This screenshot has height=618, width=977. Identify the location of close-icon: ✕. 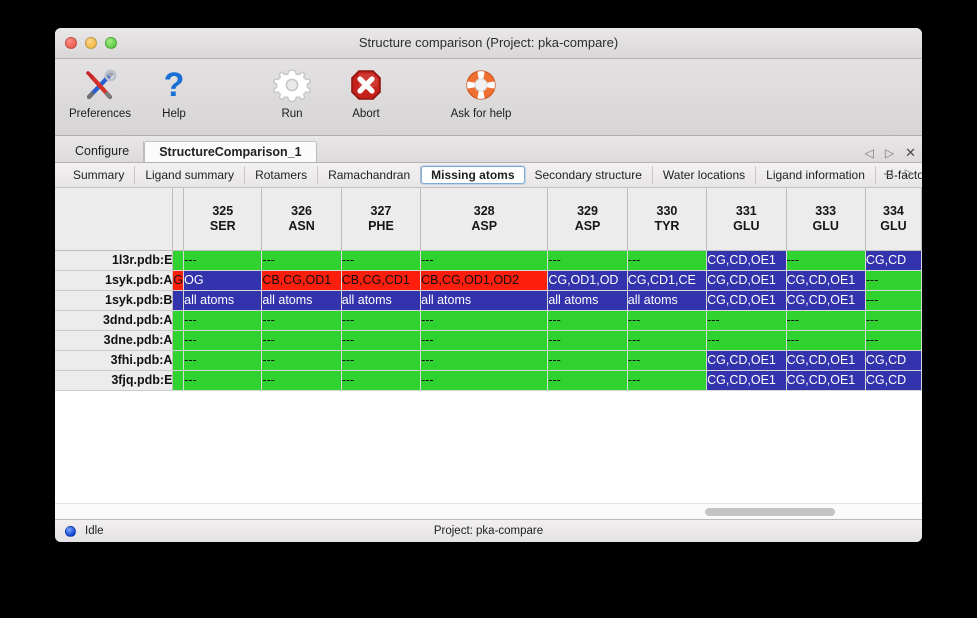
(910, 152).